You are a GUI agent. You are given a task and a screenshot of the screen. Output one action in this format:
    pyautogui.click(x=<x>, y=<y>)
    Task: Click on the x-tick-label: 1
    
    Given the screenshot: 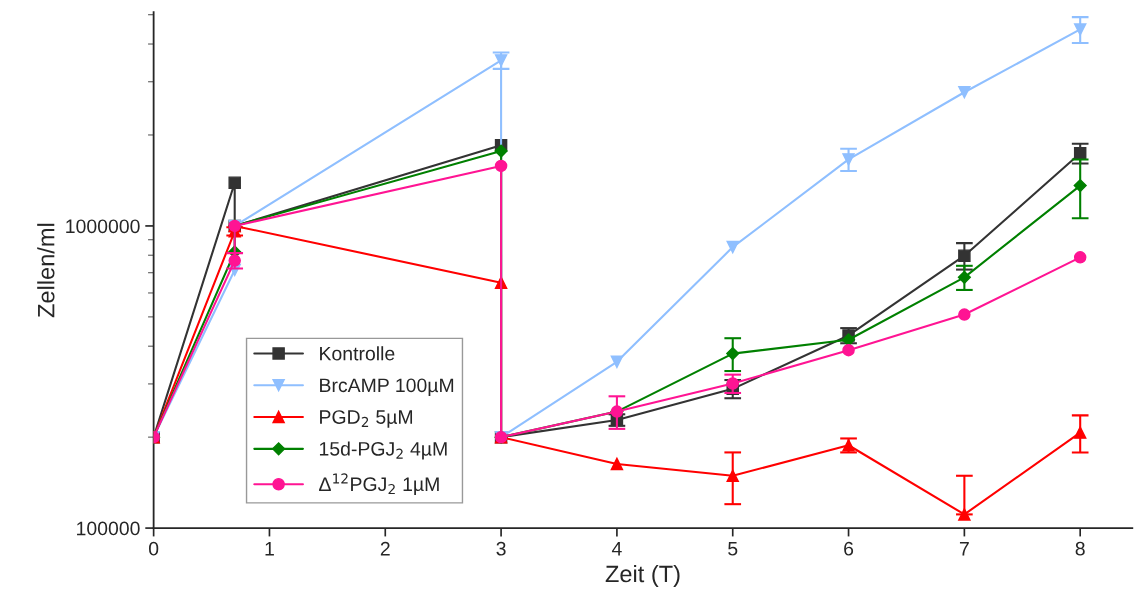 What is the action you would take?
    pyautogui.click(x=269, y=549)
    